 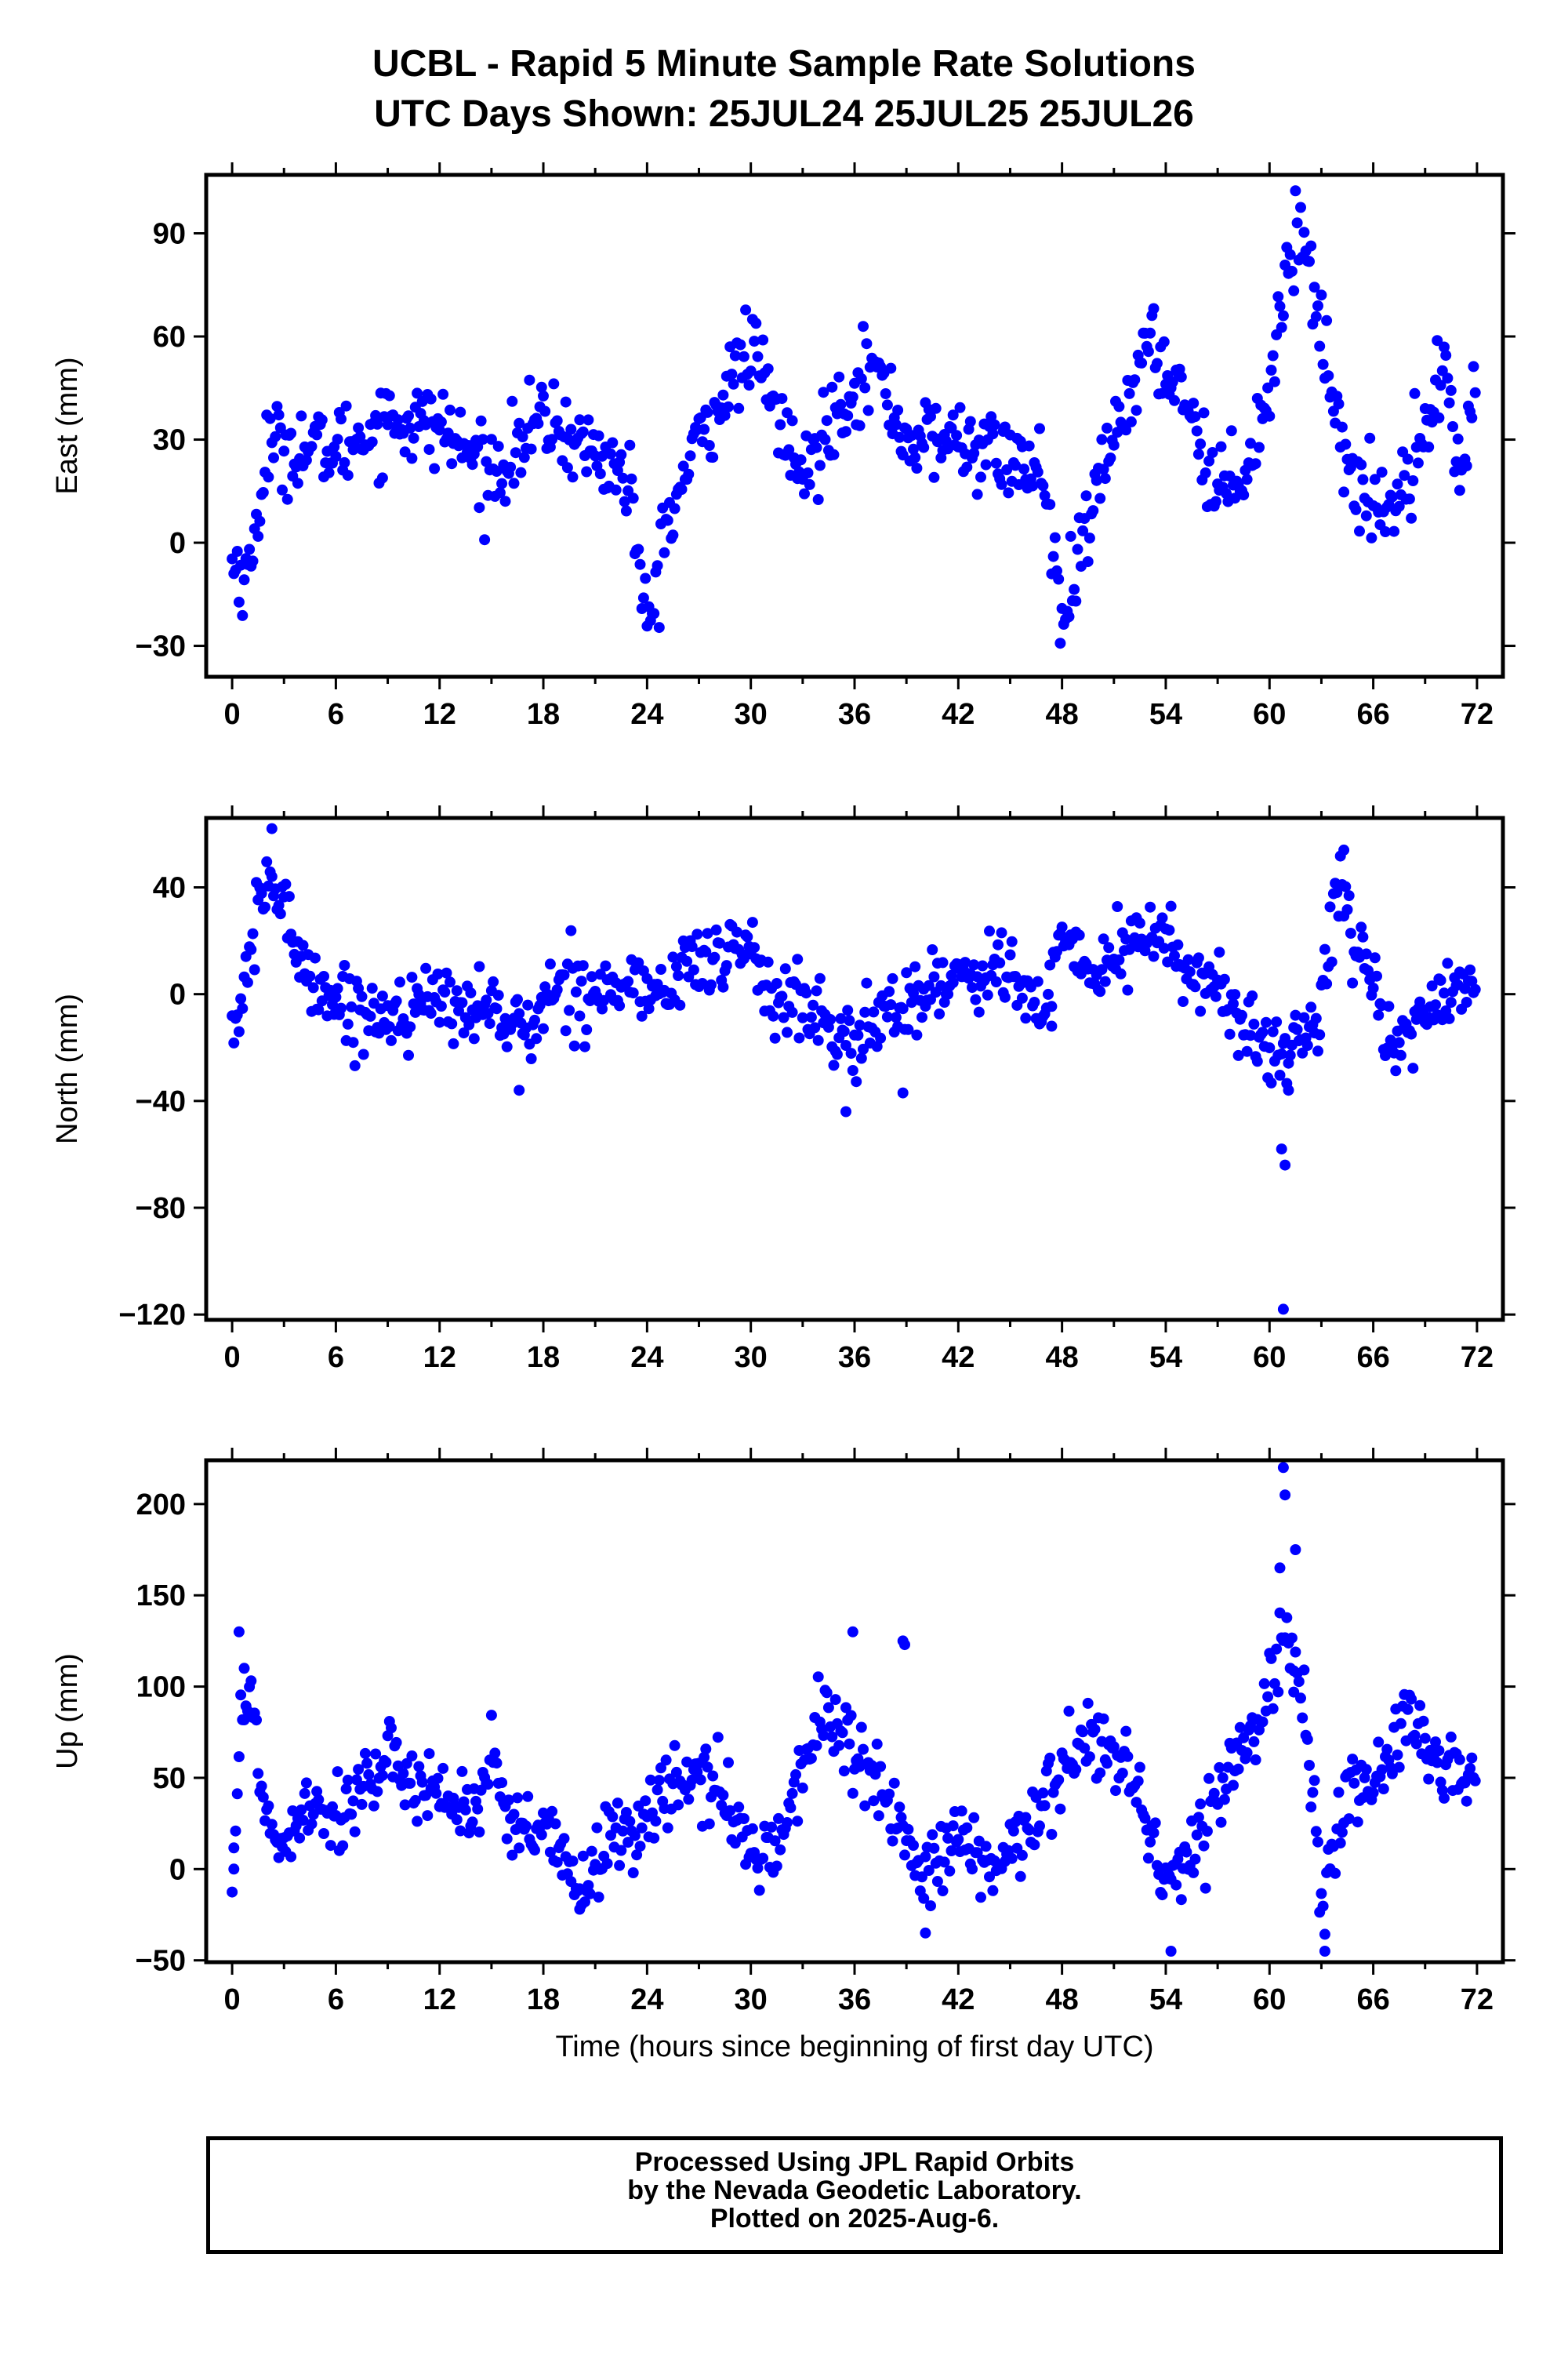 What do you see at coordinates (646, 1357) in the screenshot?
I see `x-tick-label: 24` at bounding box center [646, 1357].